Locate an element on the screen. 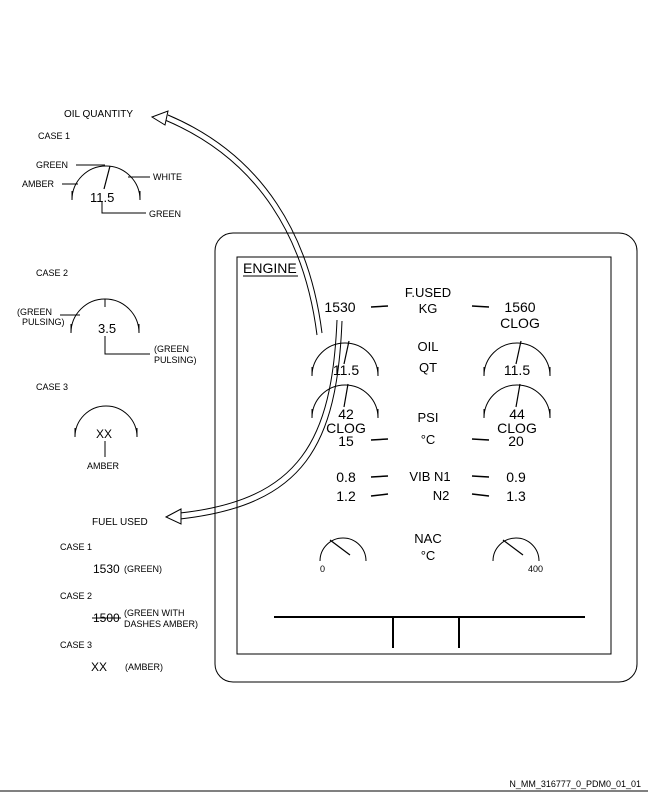 The height and width of the screenshot is (792, 648). vib-n1-right-value: 0.9 is located at coordinates (516, 477).